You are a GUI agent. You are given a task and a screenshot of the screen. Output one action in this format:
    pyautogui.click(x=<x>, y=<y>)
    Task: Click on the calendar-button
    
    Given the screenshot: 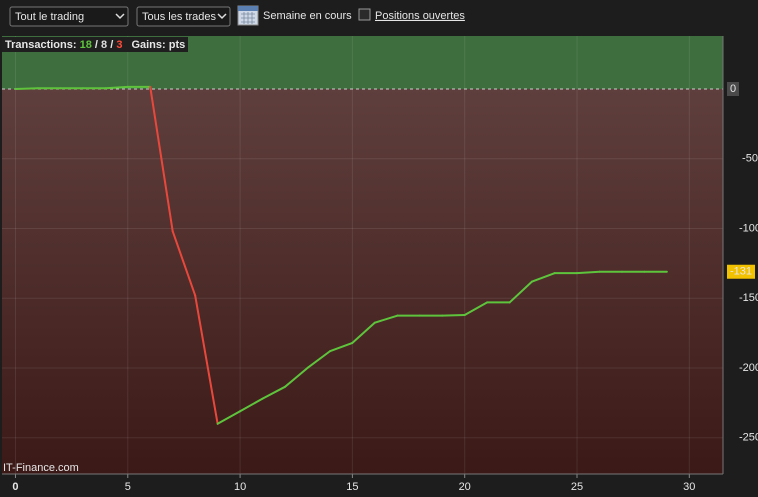 What is the action you would take?
    pyautogui.click(x=248, y=15)
    